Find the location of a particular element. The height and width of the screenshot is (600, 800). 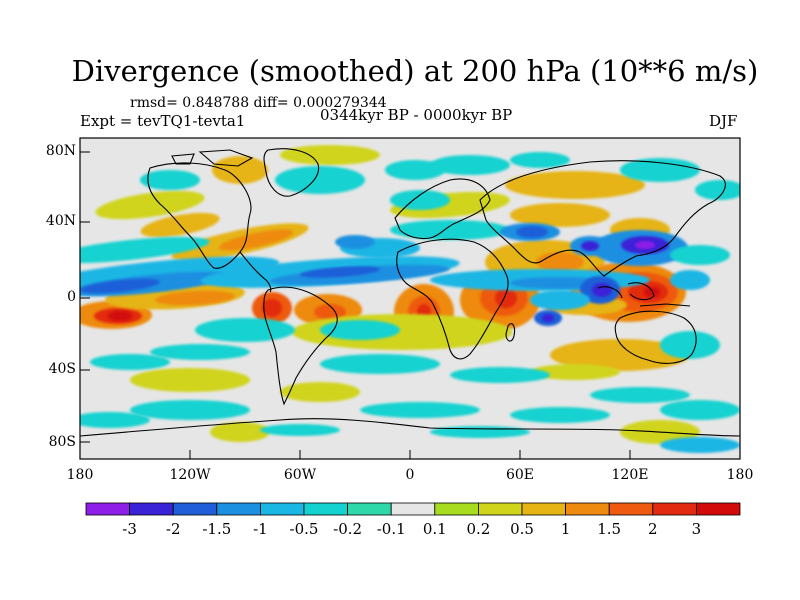

coast-south-america is located at coordinates (300, 346).